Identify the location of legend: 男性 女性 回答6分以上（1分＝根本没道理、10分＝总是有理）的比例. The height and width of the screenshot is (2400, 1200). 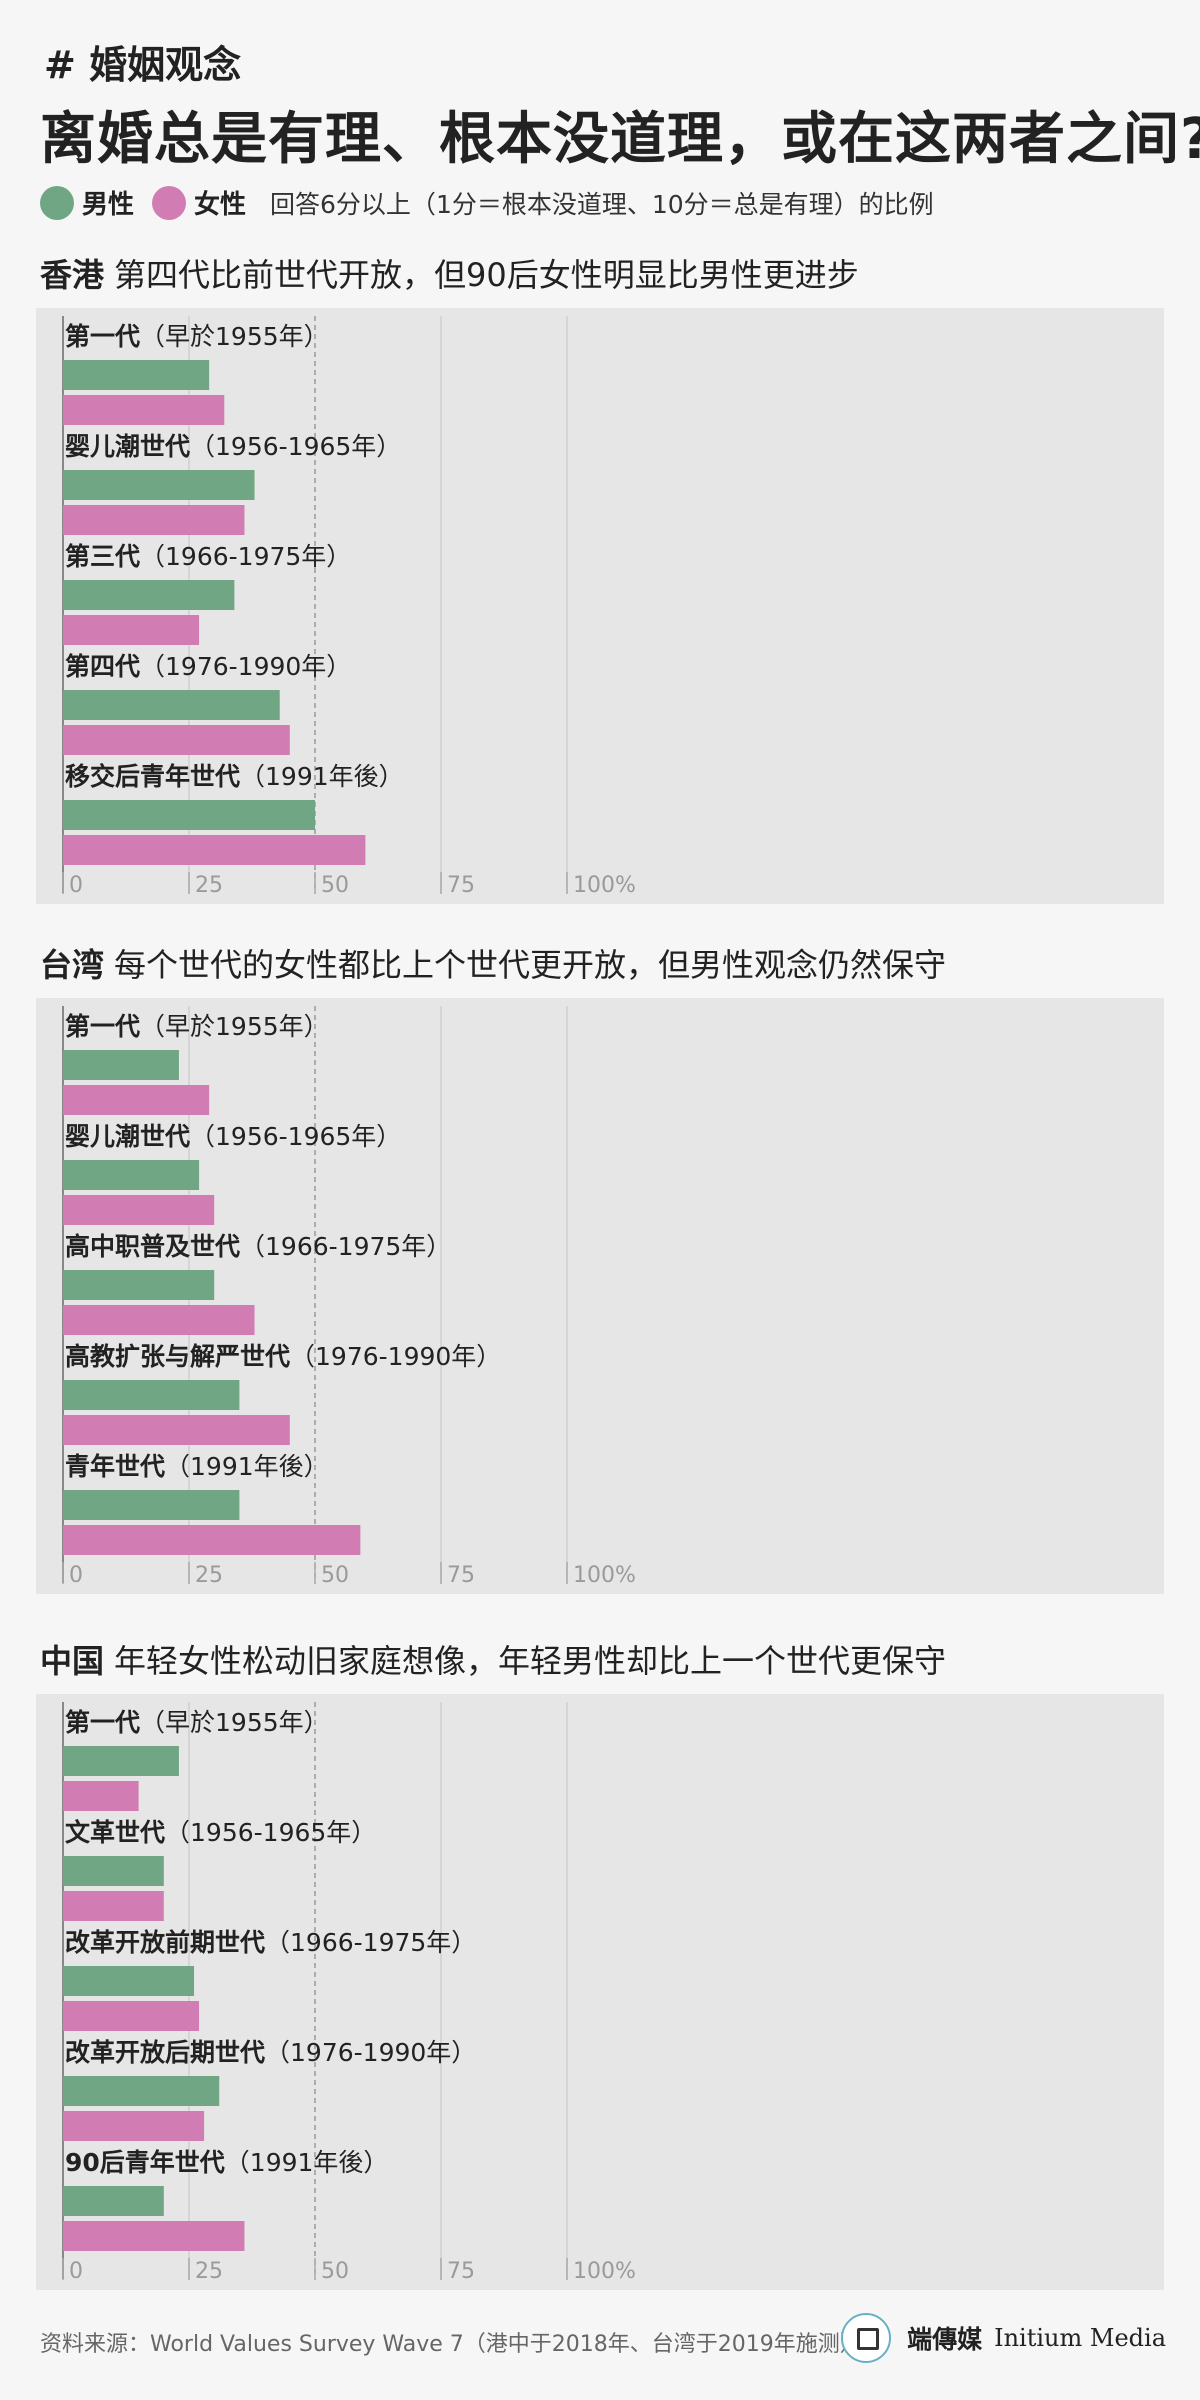
(487, 202).